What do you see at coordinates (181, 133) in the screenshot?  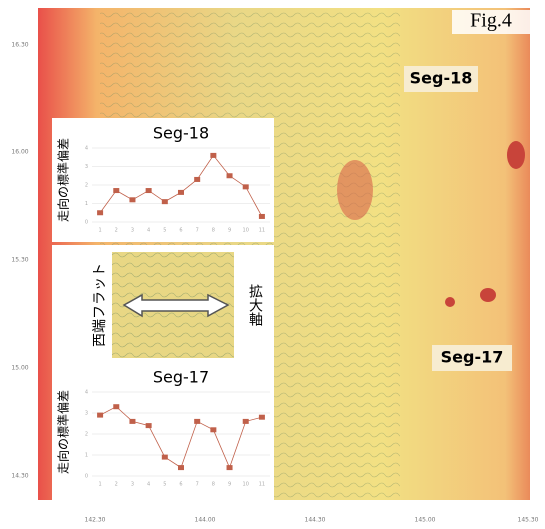 I see `chart-title: Seg-18` at bounding box center [181, 133].